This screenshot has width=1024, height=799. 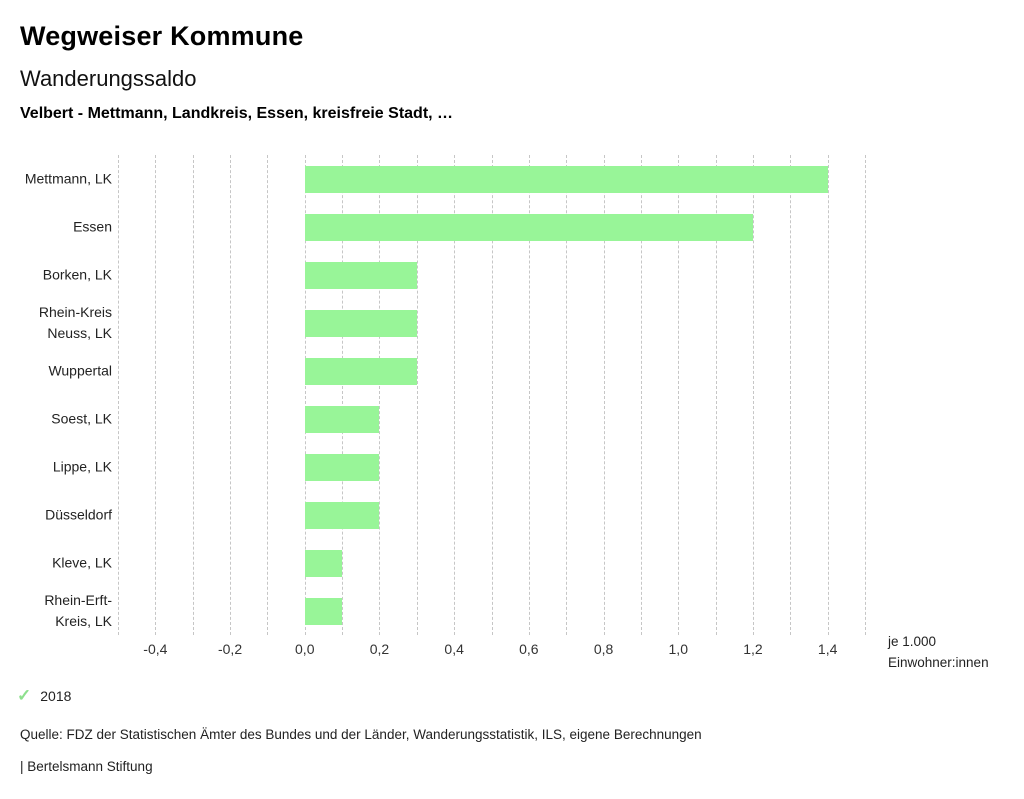 I want to click on y-axis-label-Düsseldorf: Düsseldorf, so click(x=56, y=515).